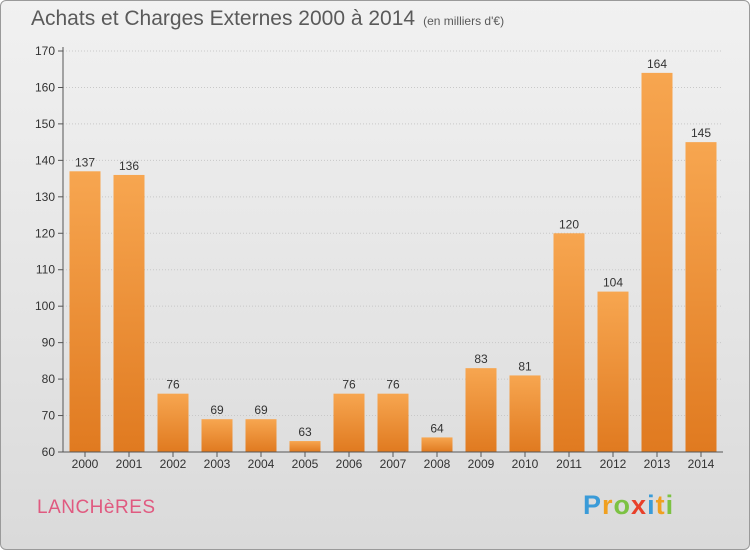  Describe the element at coordinates (96, 507) in the screenshot. I see `place-name: LANCHèRES` at that location.